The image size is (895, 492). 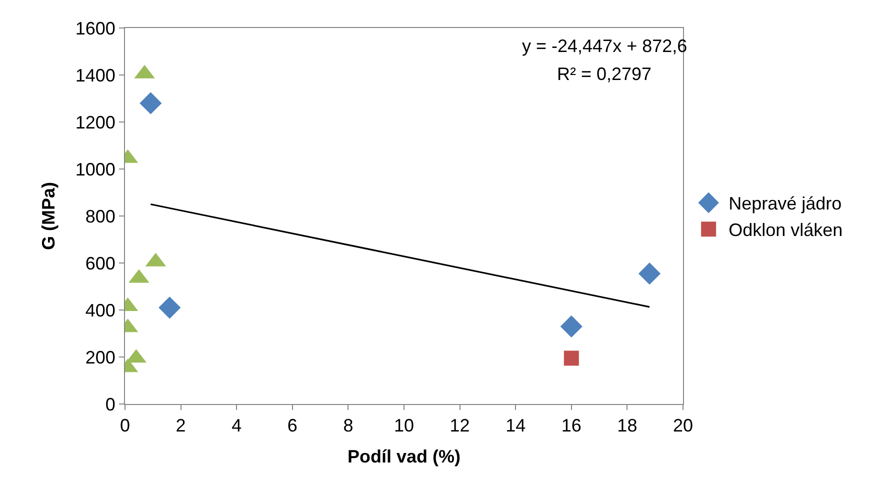 I want to click on x-tick-label: 14, so click(x=516, y=426).